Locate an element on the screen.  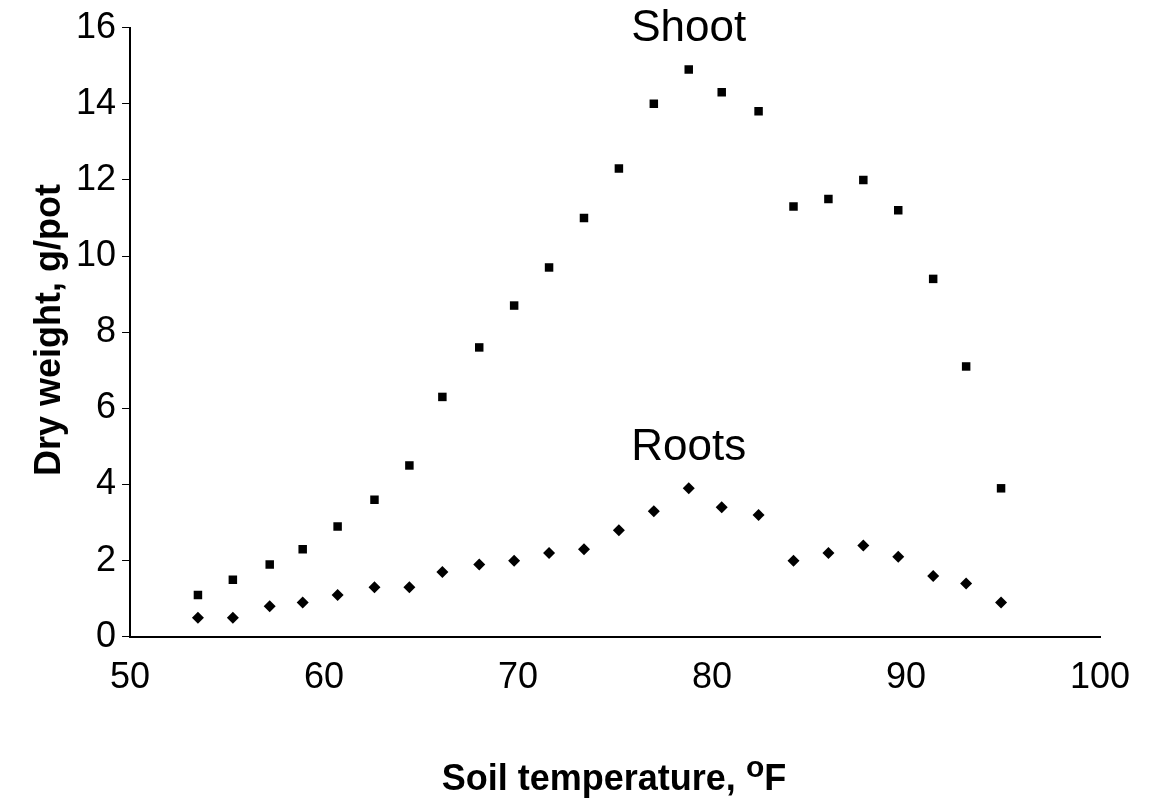
y-tick-label: 8 is located at coordinates (106, 330).